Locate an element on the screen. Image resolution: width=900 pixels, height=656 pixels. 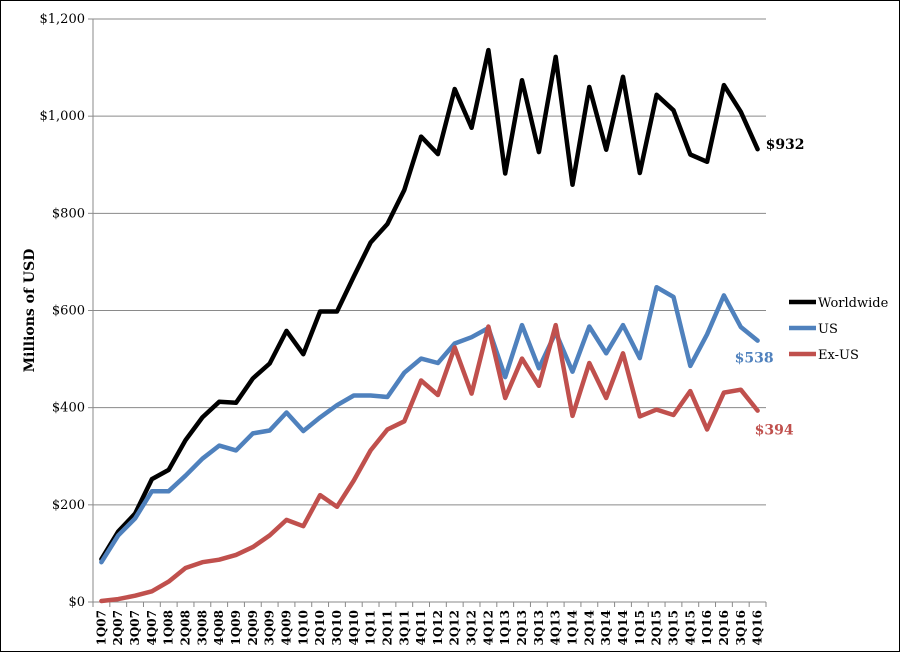
y-tick-label: $200 is located at coordinates (68, 505).